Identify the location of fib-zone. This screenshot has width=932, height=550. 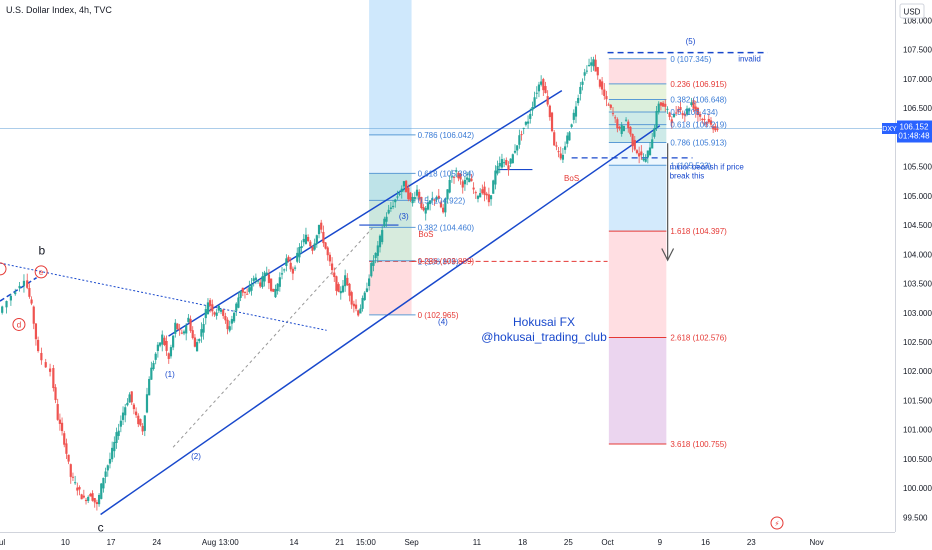
(390, 287).